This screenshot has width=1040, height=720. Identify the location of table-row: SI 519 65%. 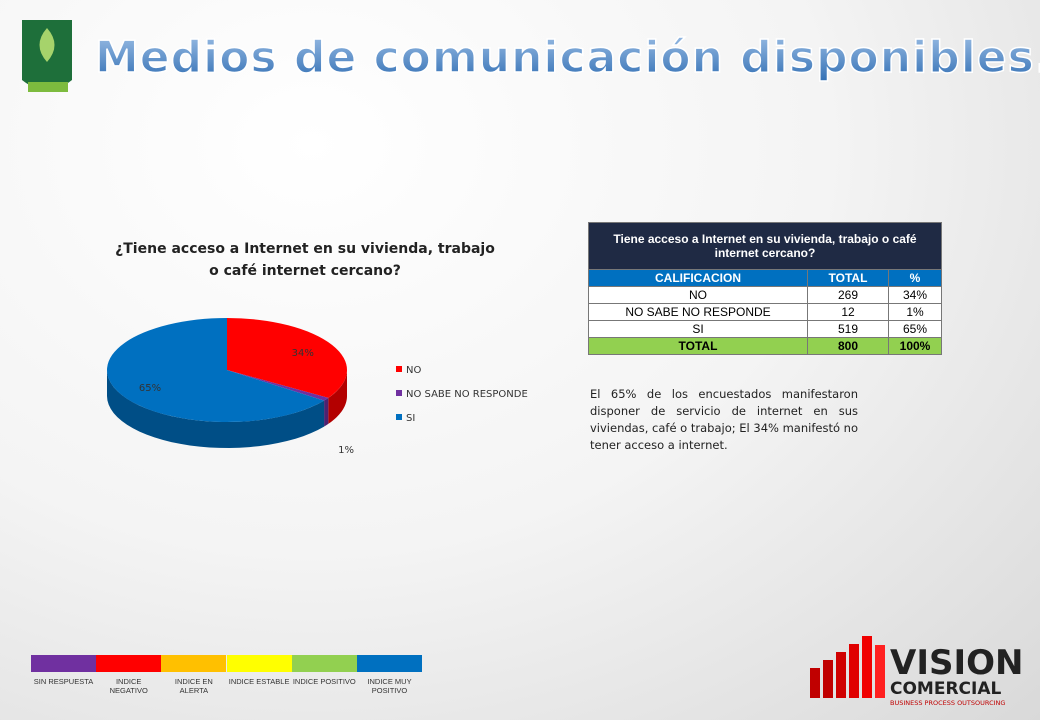
(765, 329).